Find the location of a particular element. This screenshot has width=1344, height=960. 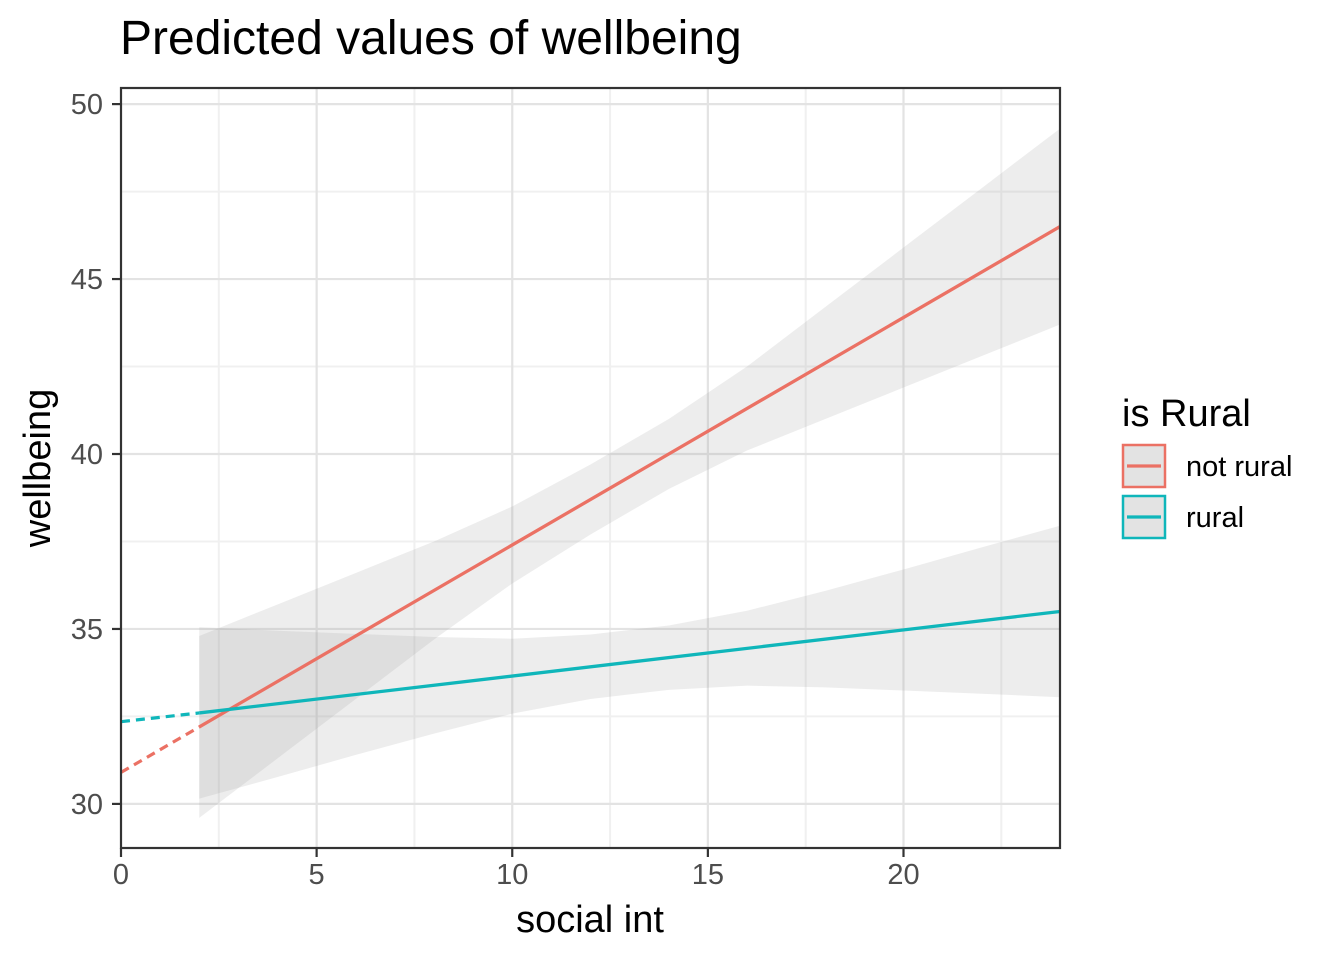

y-tick-label: 35 is located at coordinates (87, 630).